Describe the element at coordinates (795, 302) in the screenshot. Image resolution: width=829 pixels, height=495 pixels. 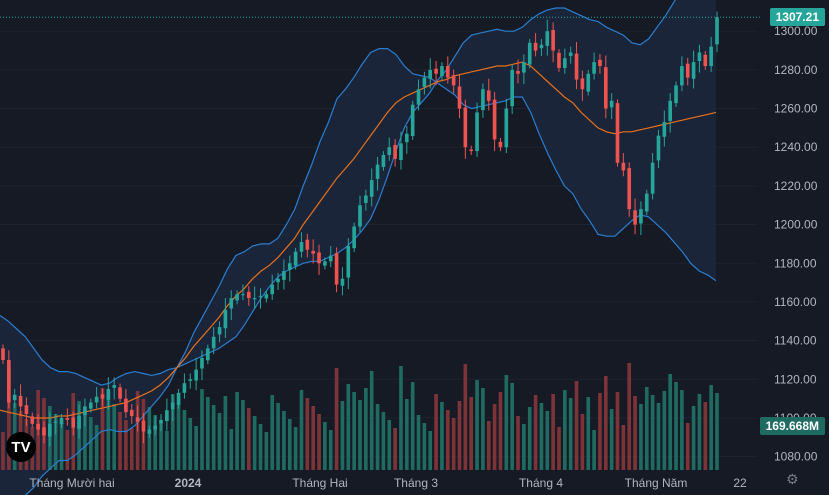
I see `y-tick-label: 1160.00` at that location.